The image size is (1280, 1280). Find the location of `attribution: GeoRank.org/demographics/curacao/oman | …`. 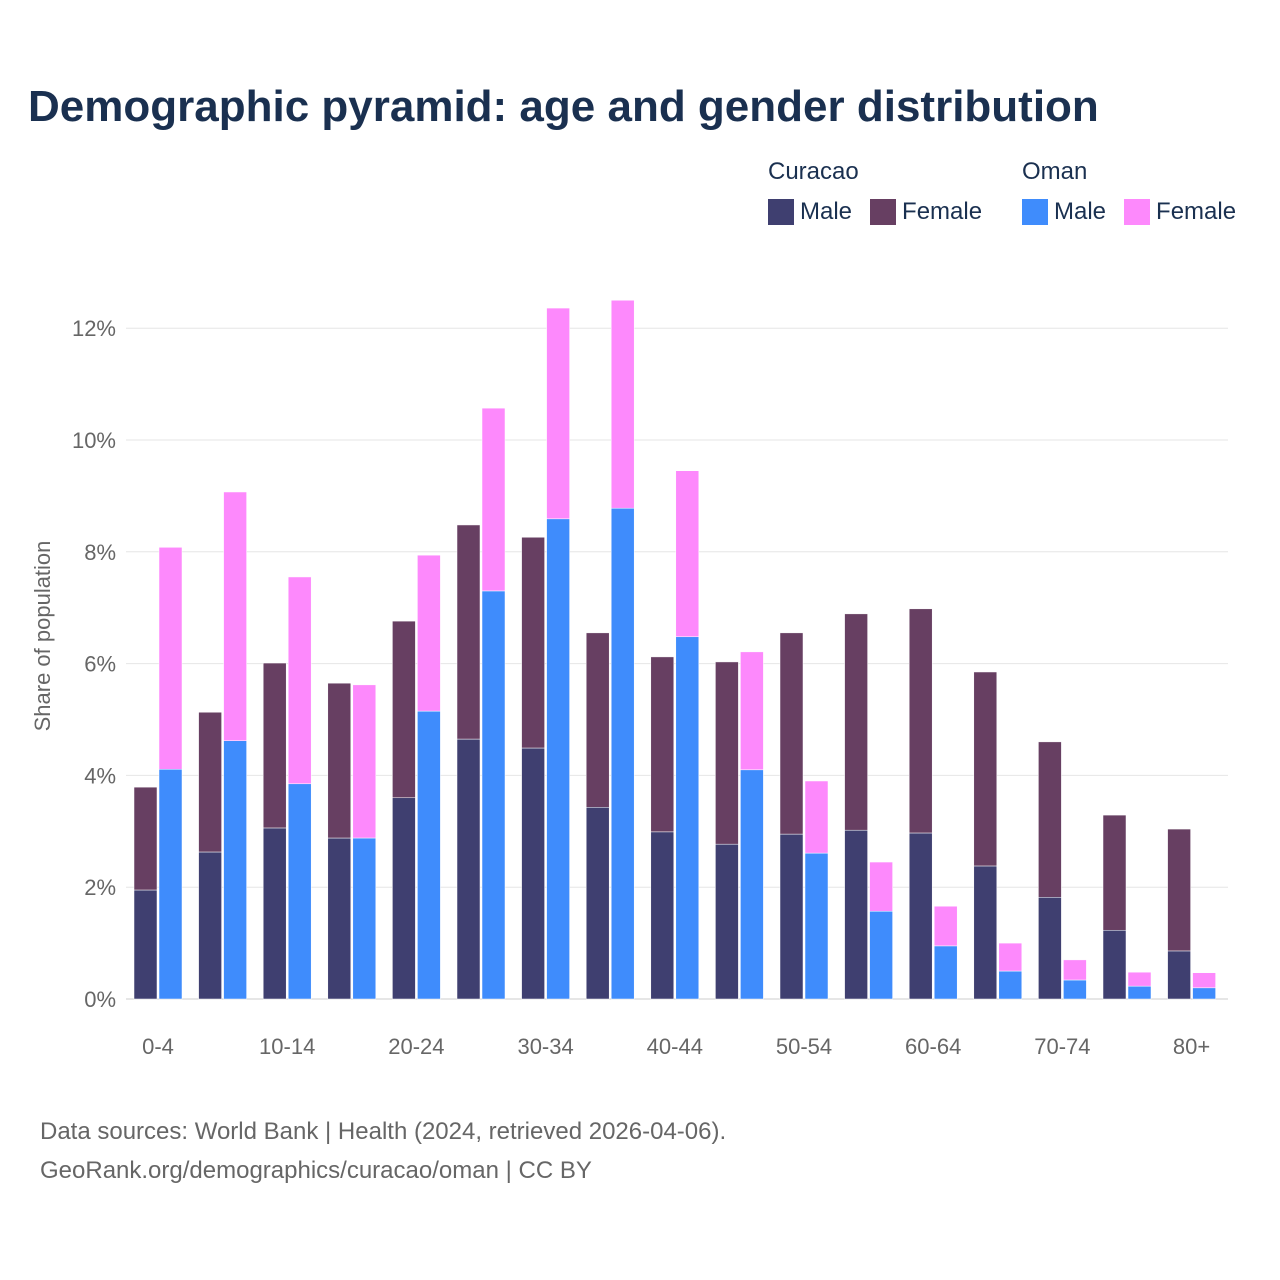

attribution: GeoRank.org/demographics/curacao/oman | … is located at coordinates (316, 1170).